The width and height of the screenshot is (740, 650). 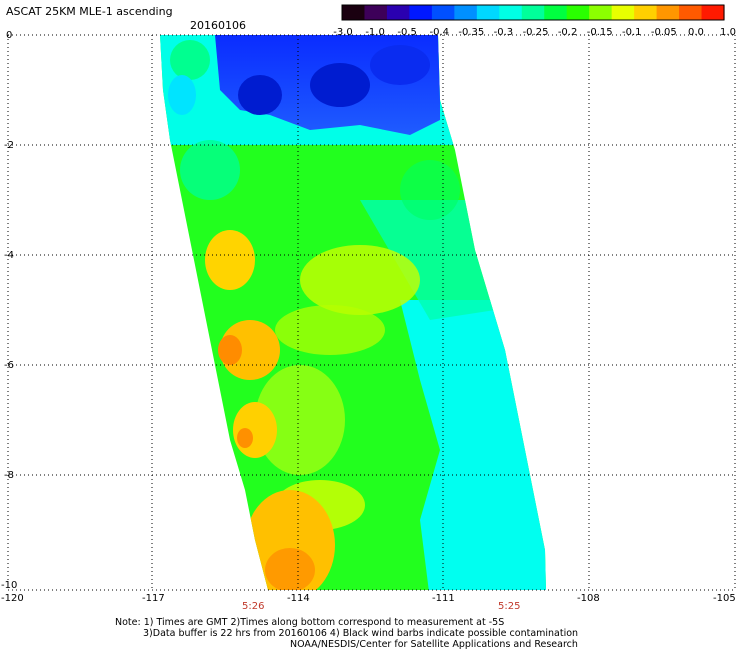 What do you see at coordinates (9, 475) in the screenshot?
I see `y-tick-label: -8` at bounding box center [9, 475].